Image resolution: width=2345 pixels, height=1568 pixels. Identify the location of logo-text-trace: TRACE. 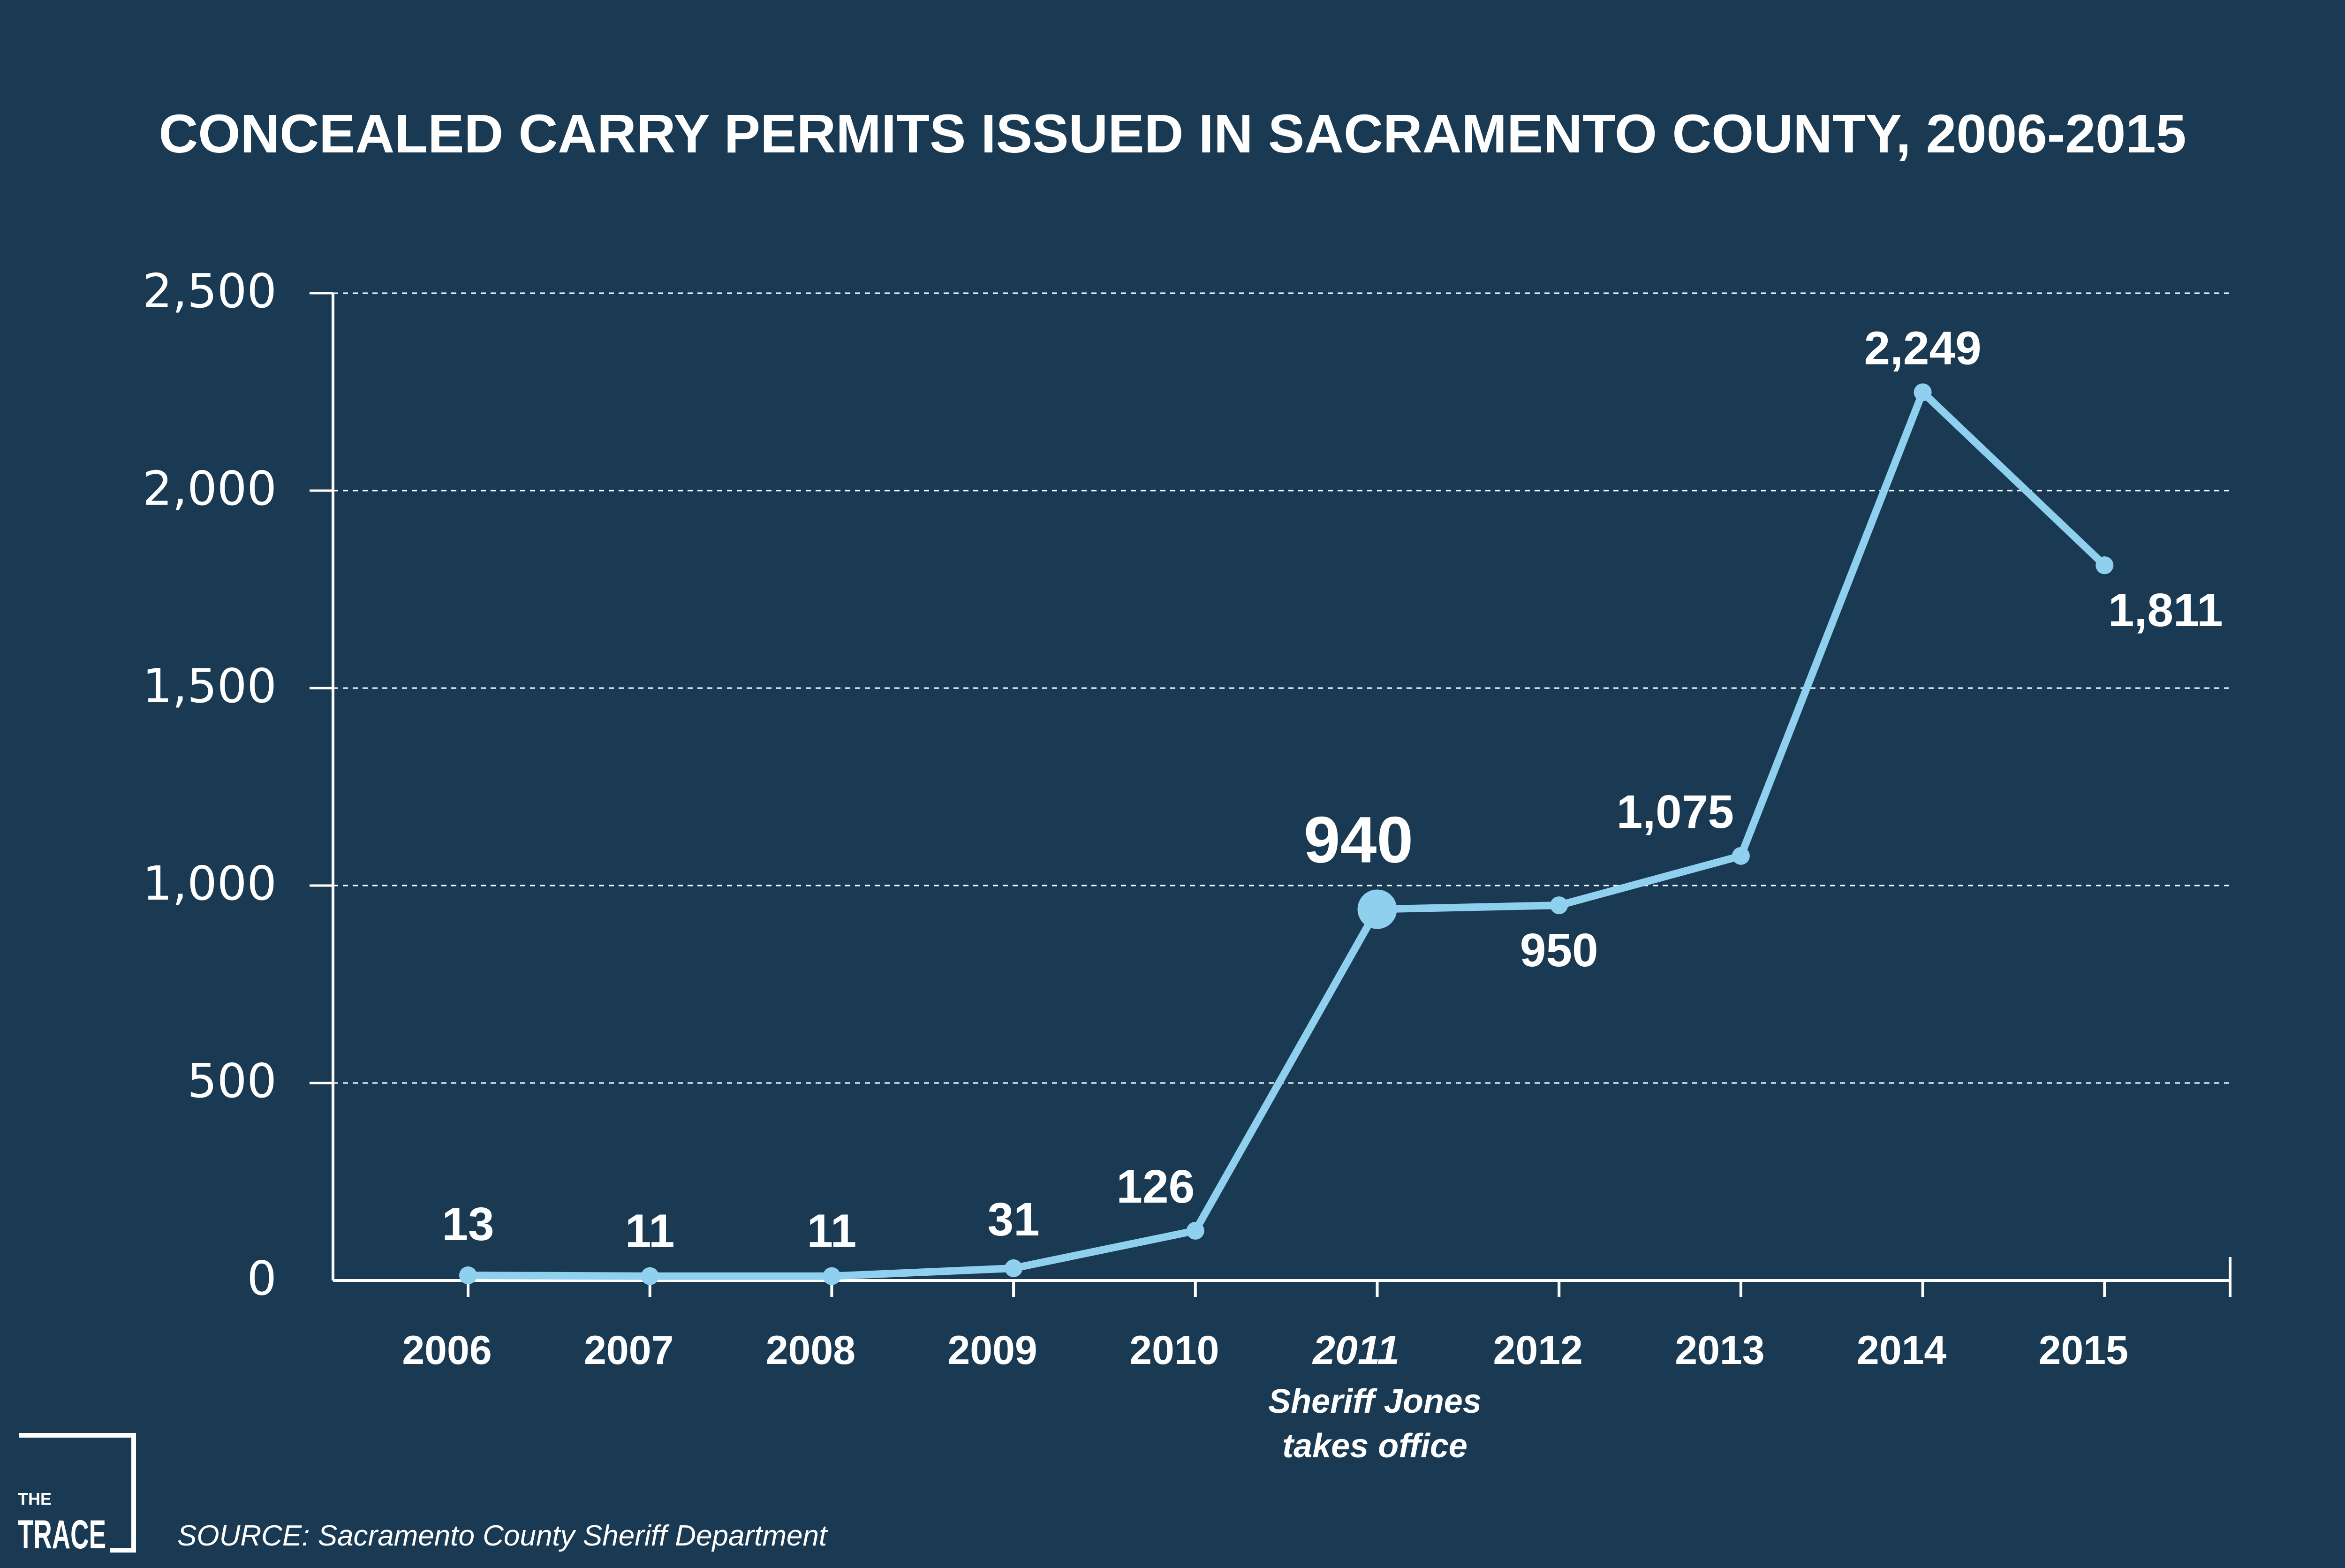
(62, 1534).